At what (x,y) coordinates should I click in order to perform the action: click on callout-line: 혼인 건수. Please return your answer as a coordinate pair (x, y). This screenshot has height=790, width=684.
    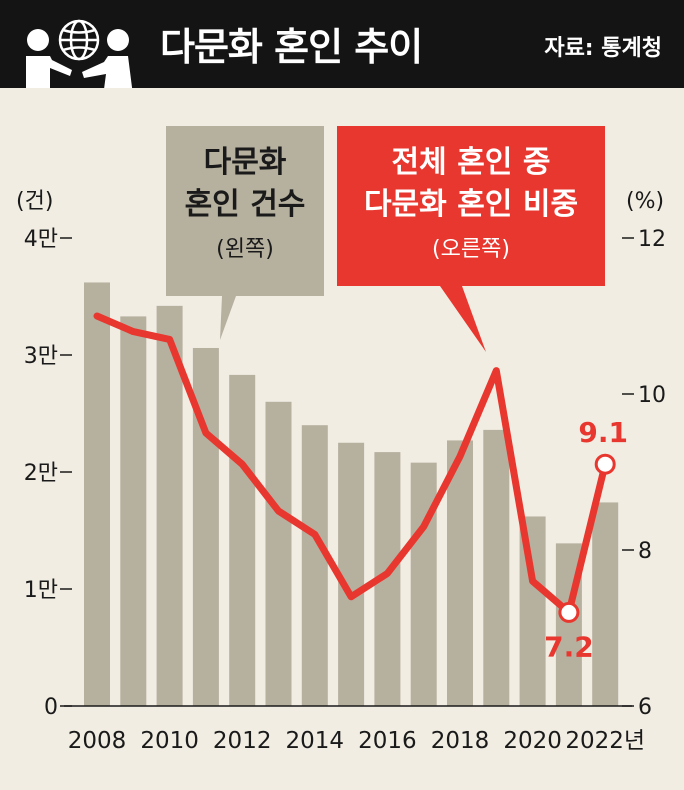
    Looking at the image, I should click on (245, 204).